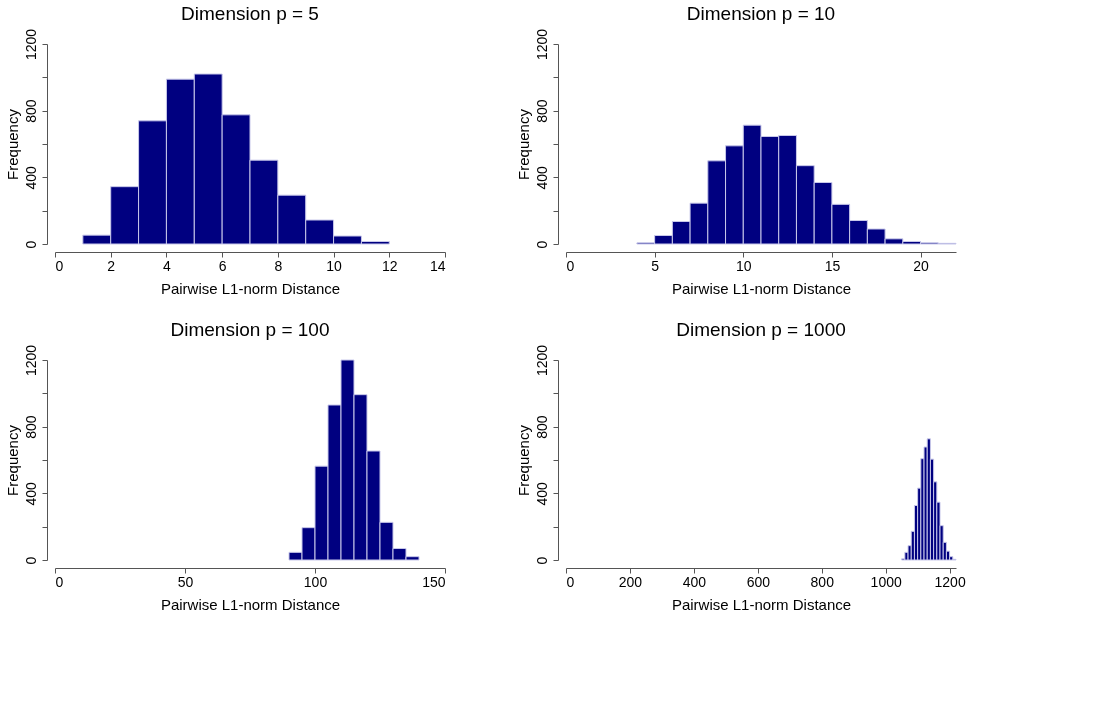  What do you see at coordinates (222, 265) in the screenshot?
I see `x-tick-label: 6` at bounding box center [222, 265].